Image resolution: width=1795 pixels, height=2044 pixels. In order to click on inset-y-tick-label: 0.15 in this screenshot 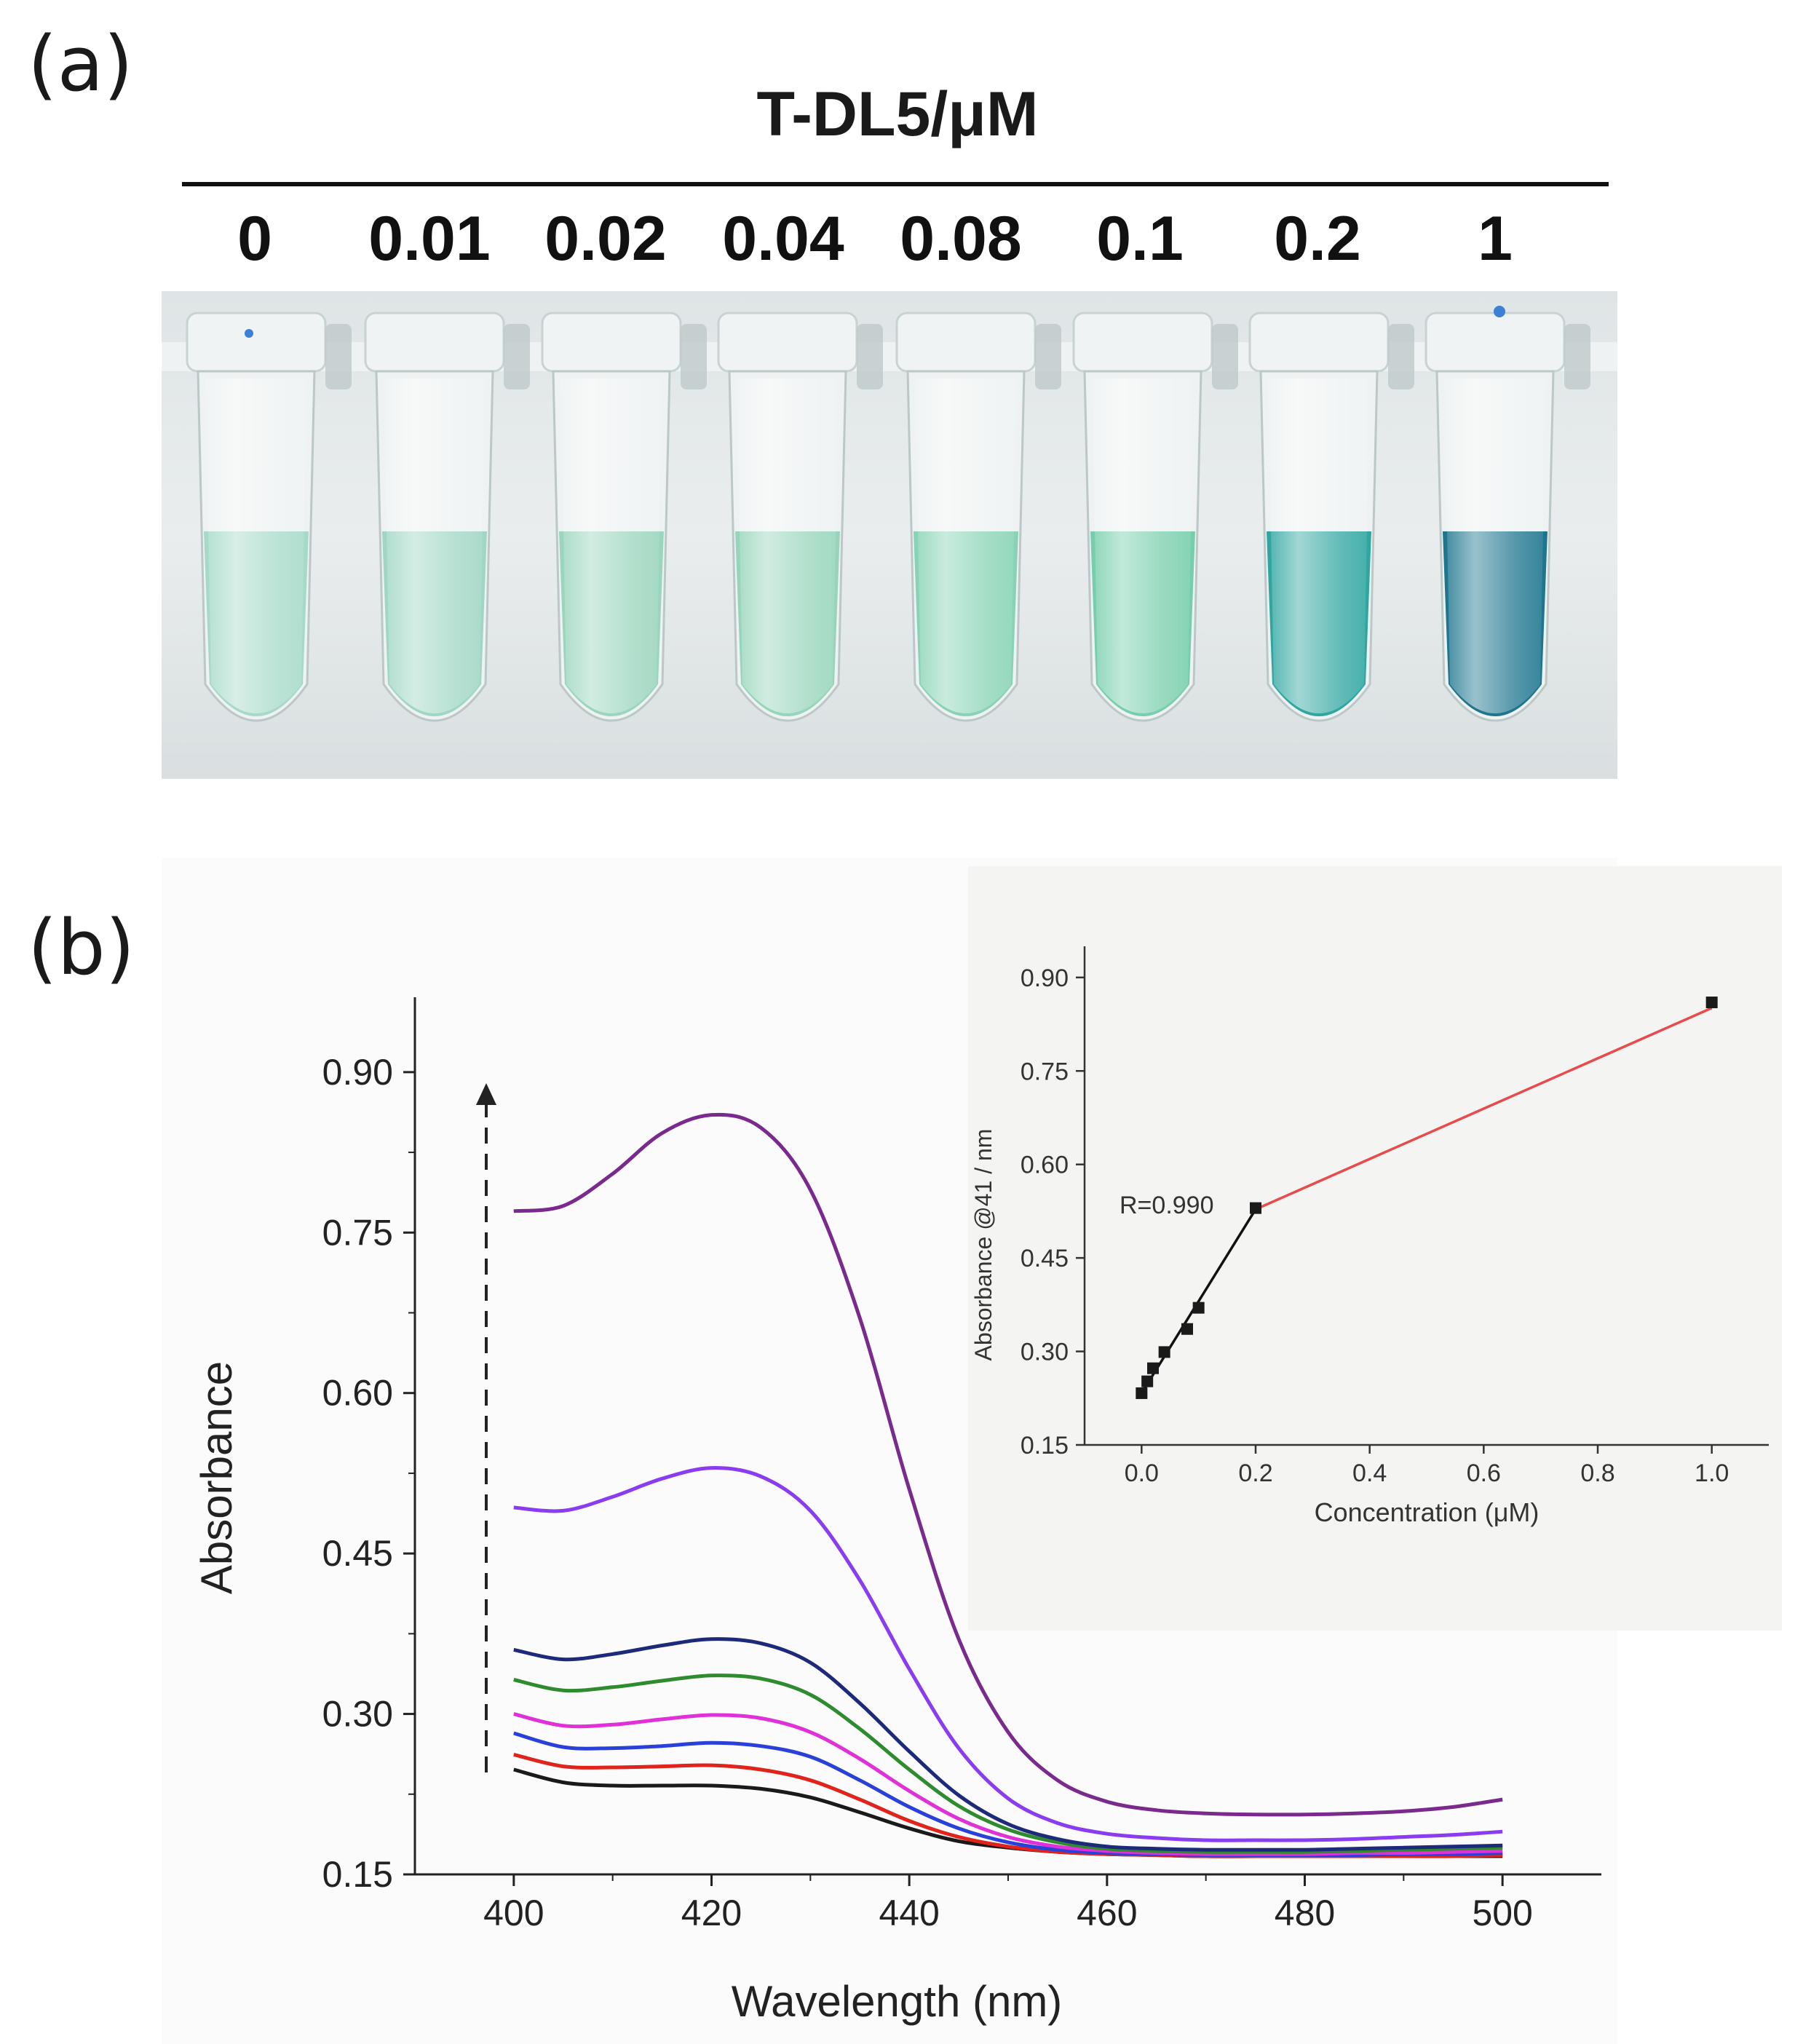, I will do `click(1045, 1445)`.